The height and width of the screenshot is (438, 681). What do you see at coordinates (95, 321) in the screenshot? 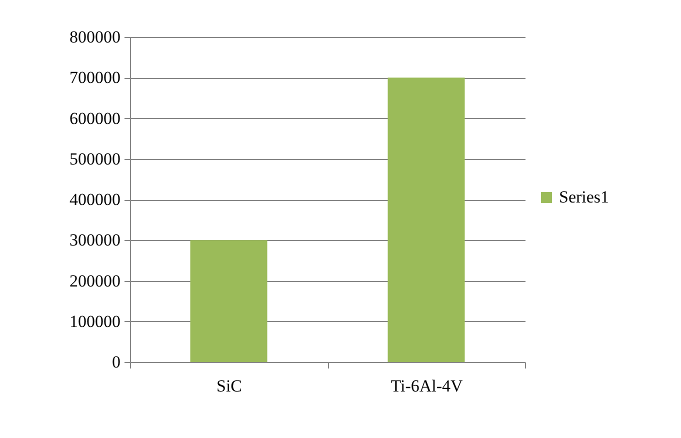
I see `y-tick-label: 100000` at bounding box center [95, 321].